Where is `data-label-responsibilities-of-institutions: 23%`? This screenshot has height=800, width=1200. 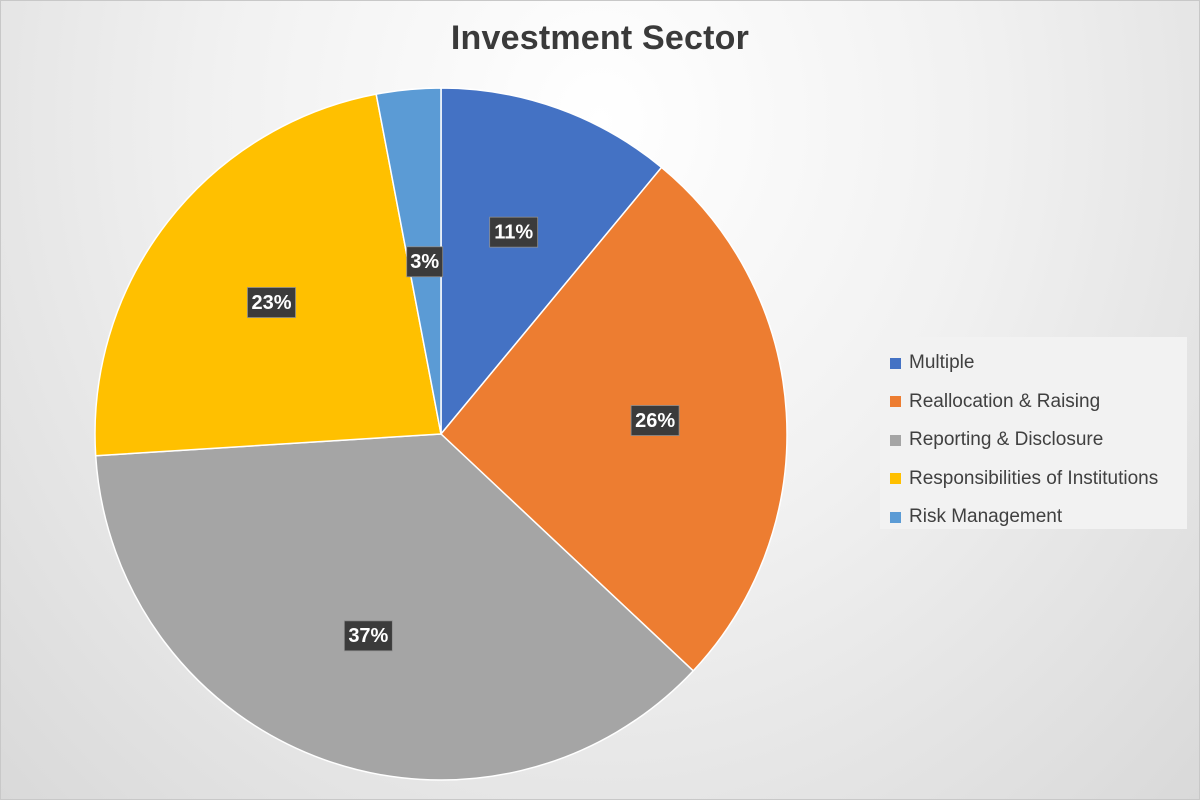
data-label-responsibilities-of-institutions: 23% is located at coordinates (271, 302).